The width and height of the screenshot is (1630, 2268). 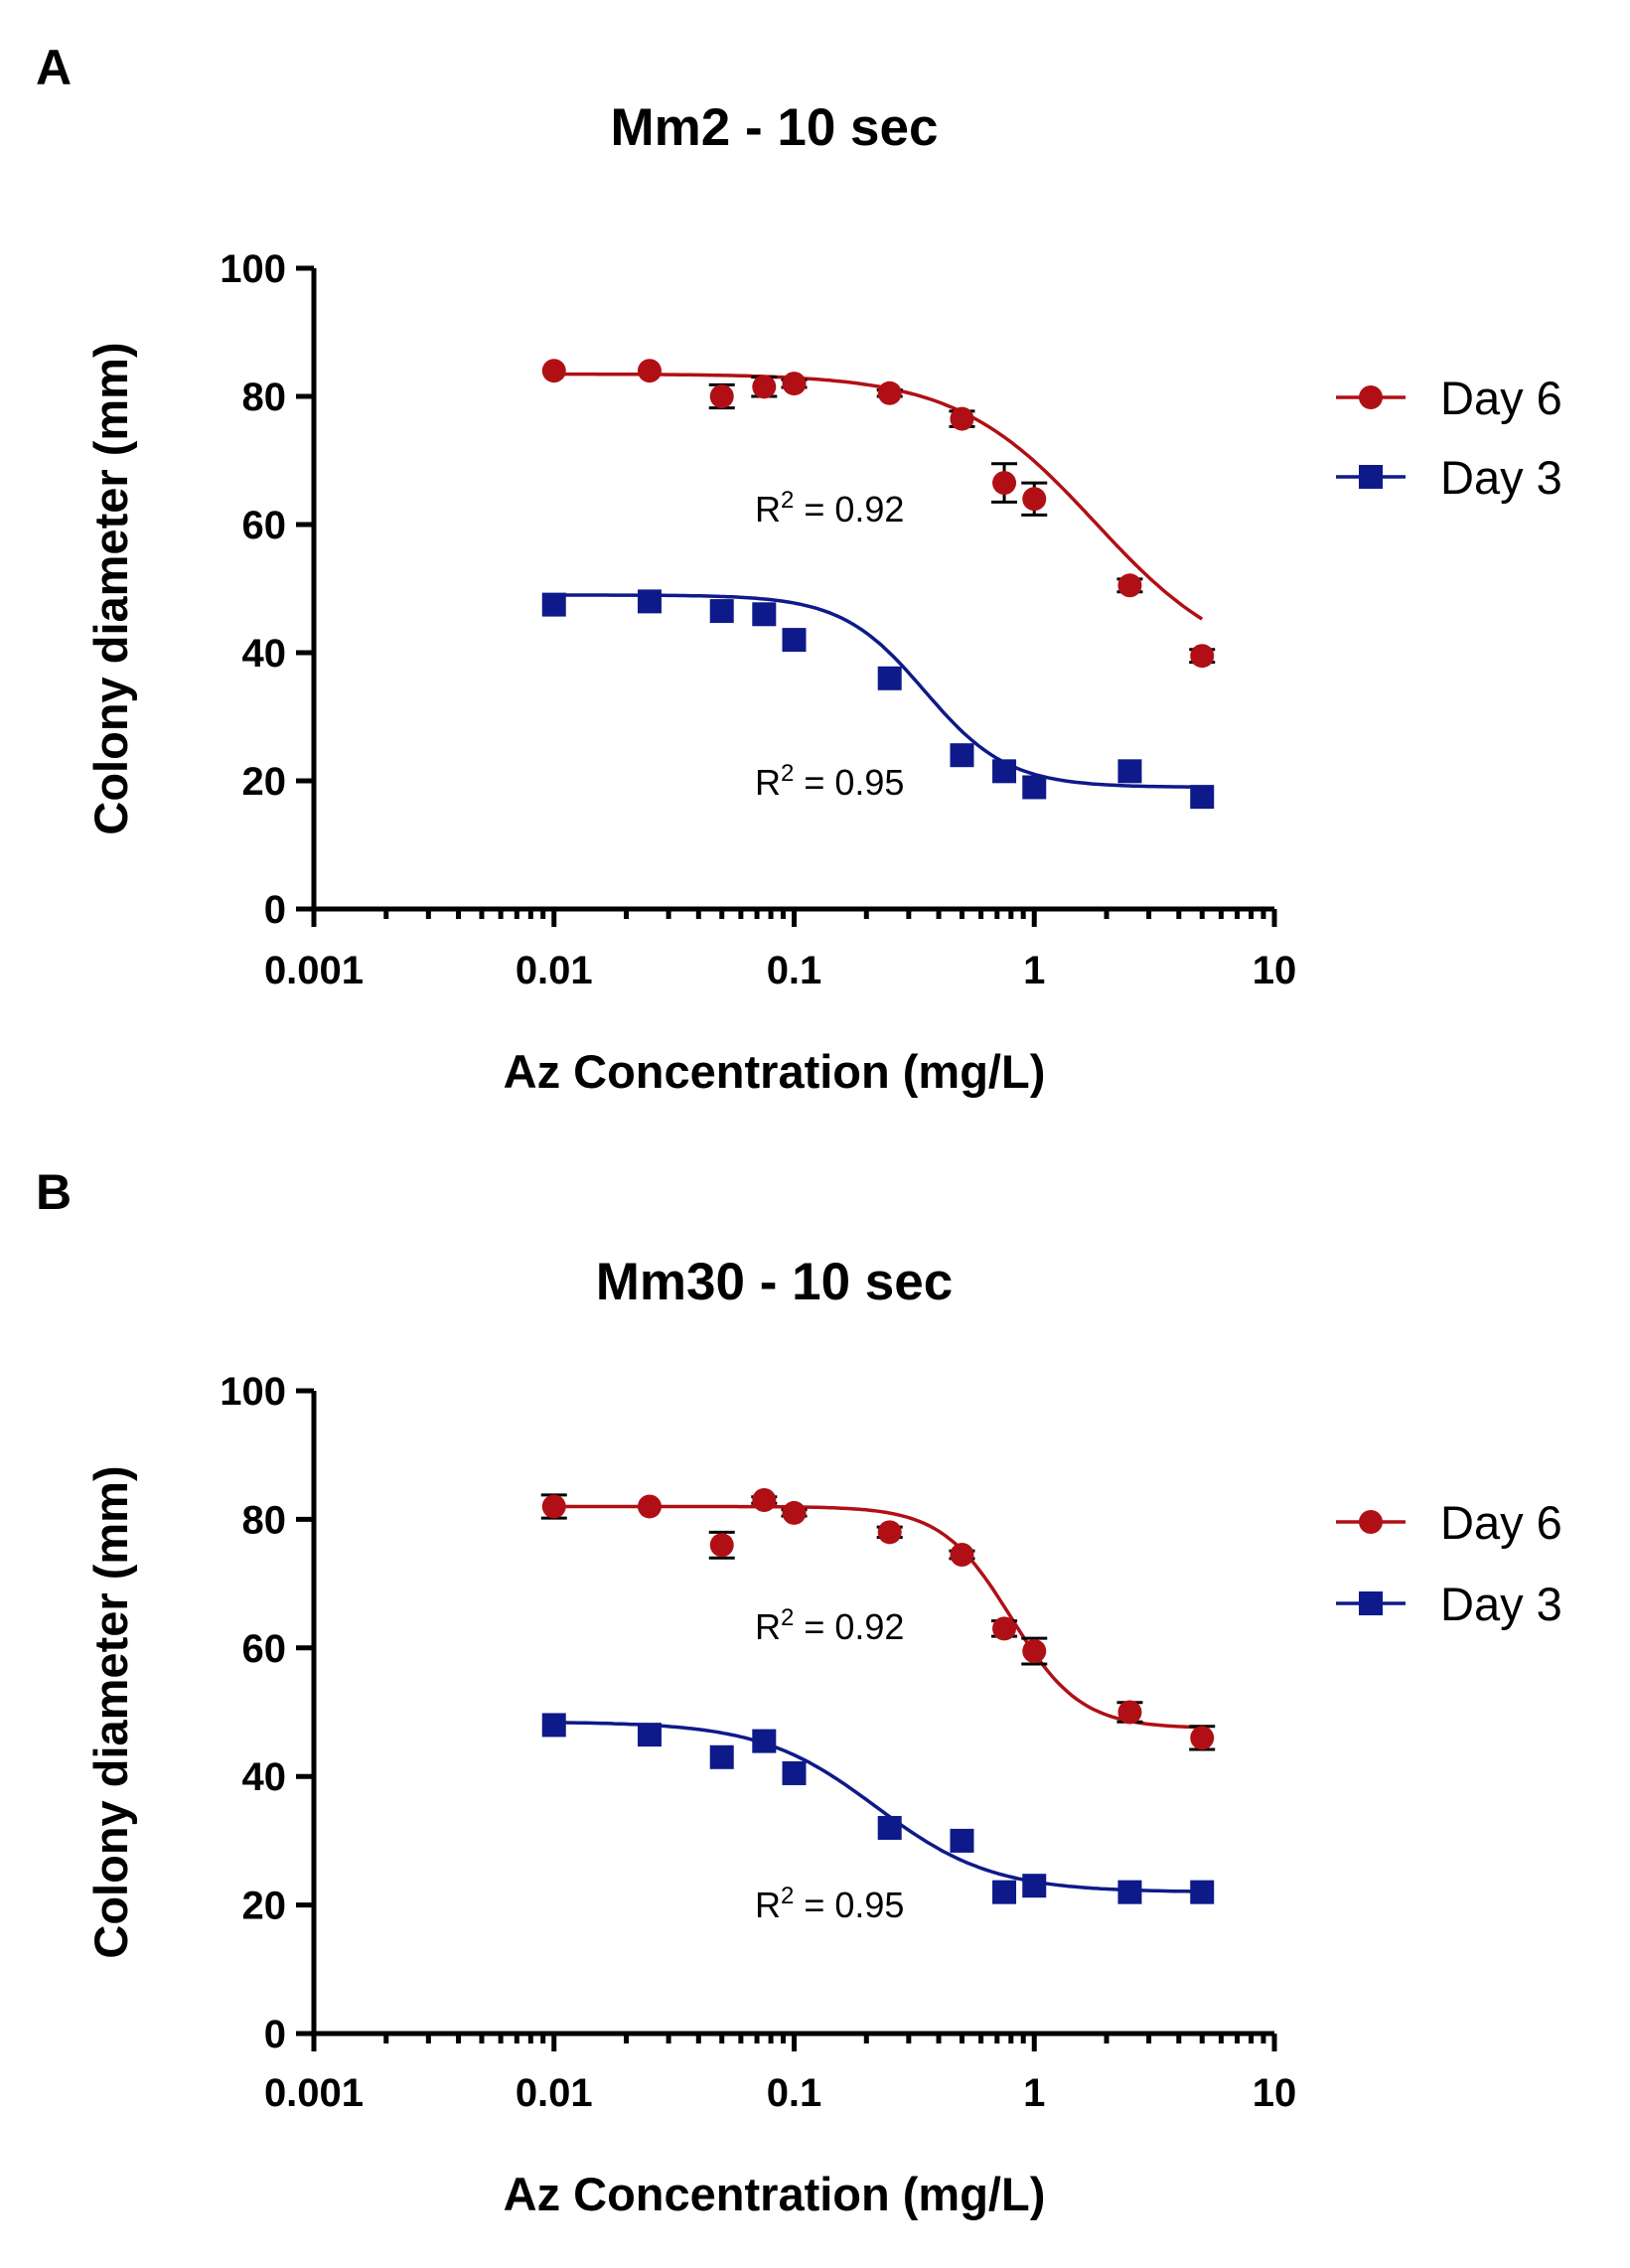 What do you see at coordinates (774, 1282) in the screenshot?
I see `chart-title: Mm30 - 10 sec` at bounding box center [774, 1282].